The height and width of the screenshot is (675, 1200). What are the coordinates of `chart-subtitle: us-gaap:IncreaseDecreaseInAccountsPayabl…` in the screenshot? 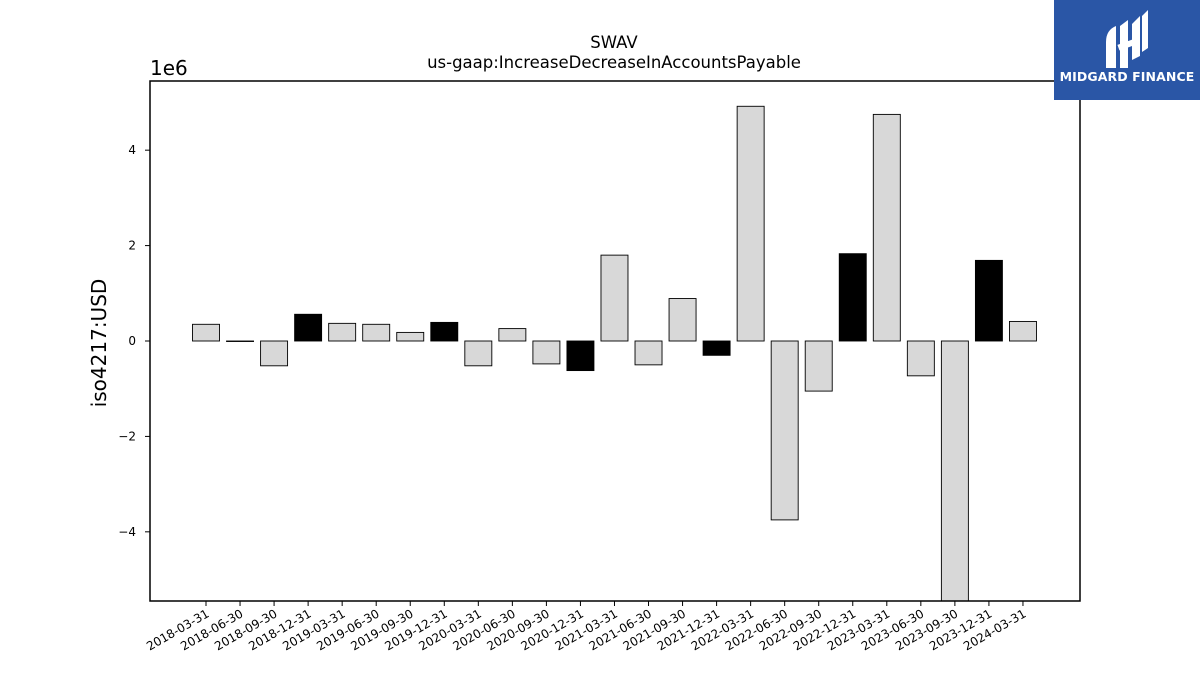 It's located at (614, 62).